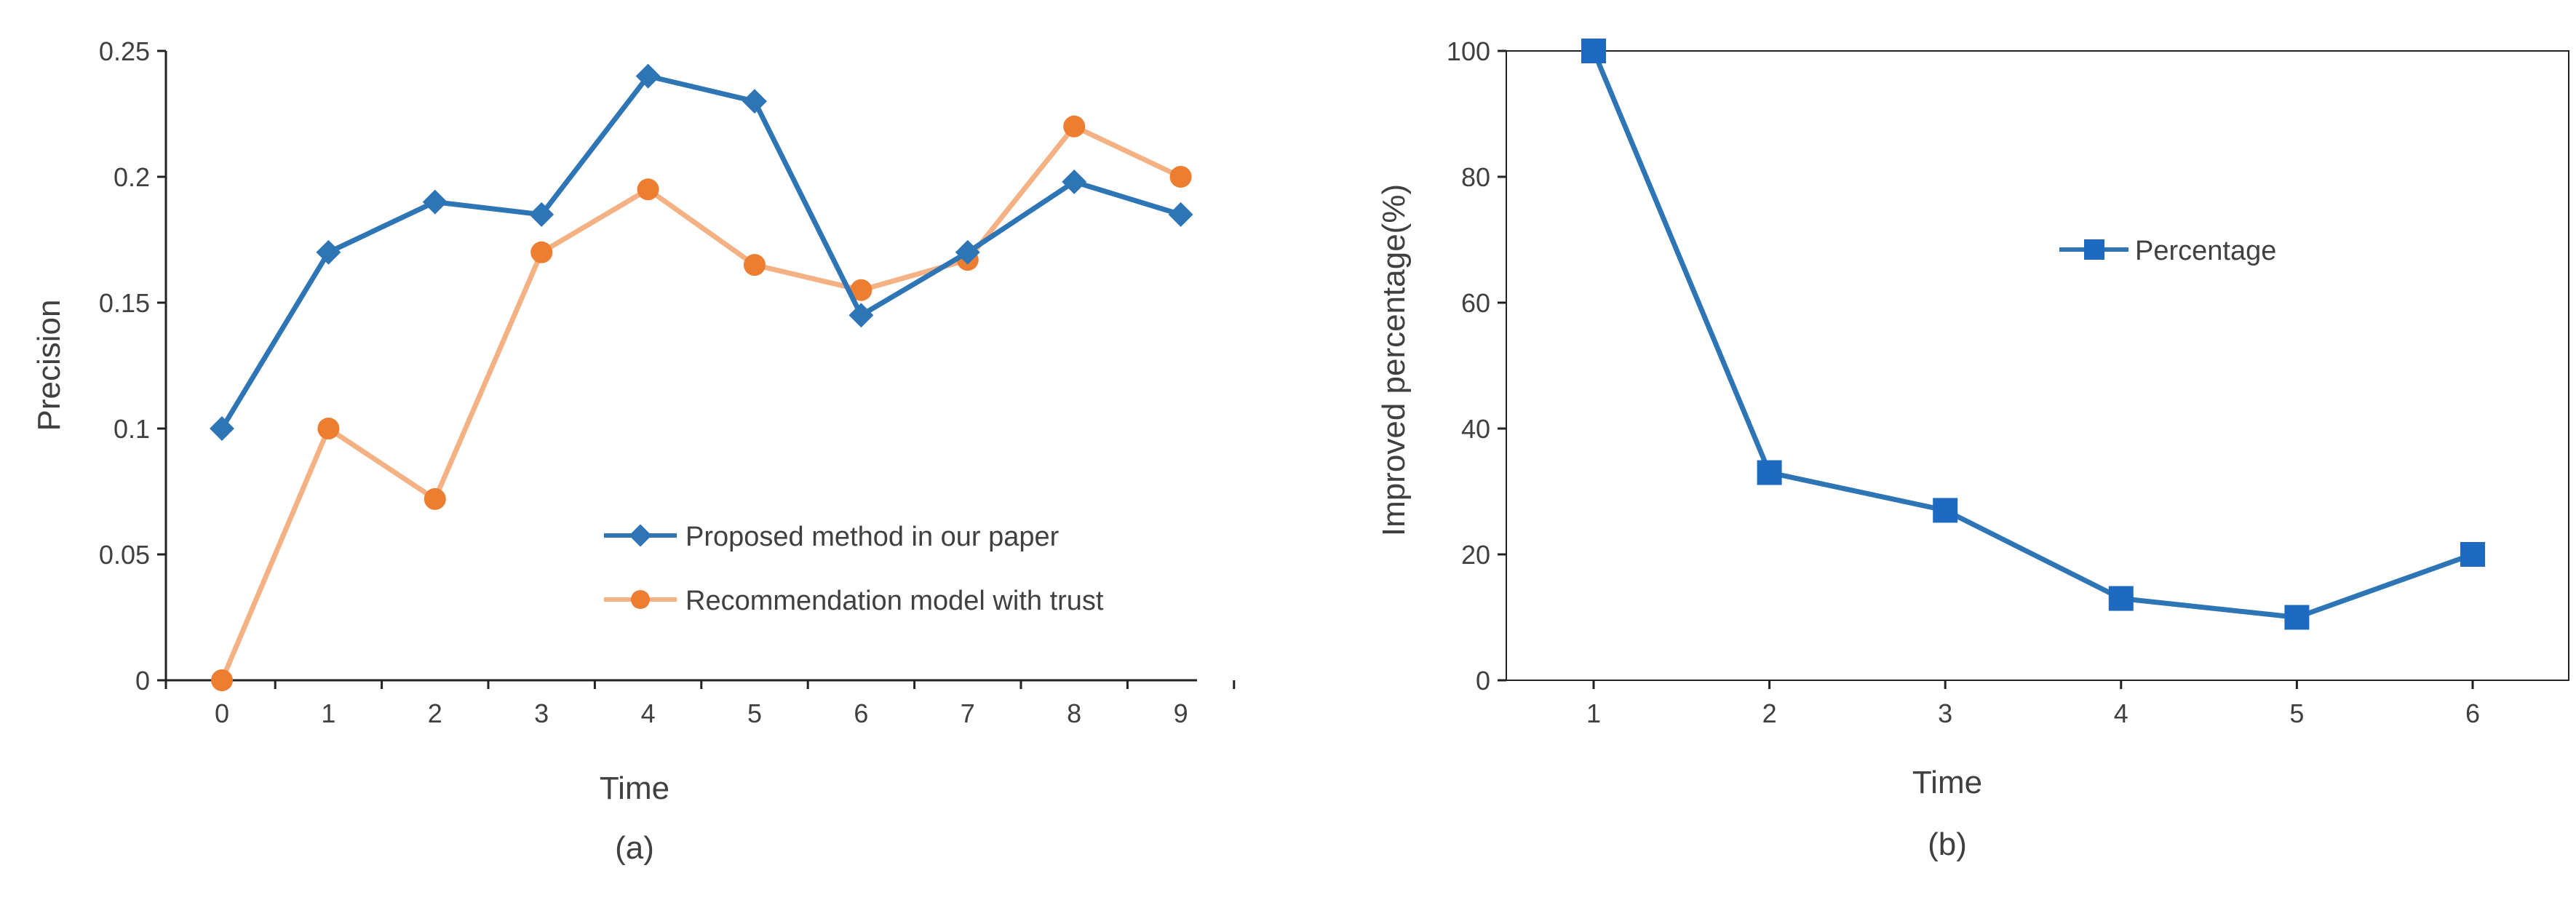 The width and height of the screenshot is (2576, 900). What do you see at coordinates (1947, 782) in the screenshot?
I see `chart-b-x-axis-title: Time` at bounding box center [1947, 782].